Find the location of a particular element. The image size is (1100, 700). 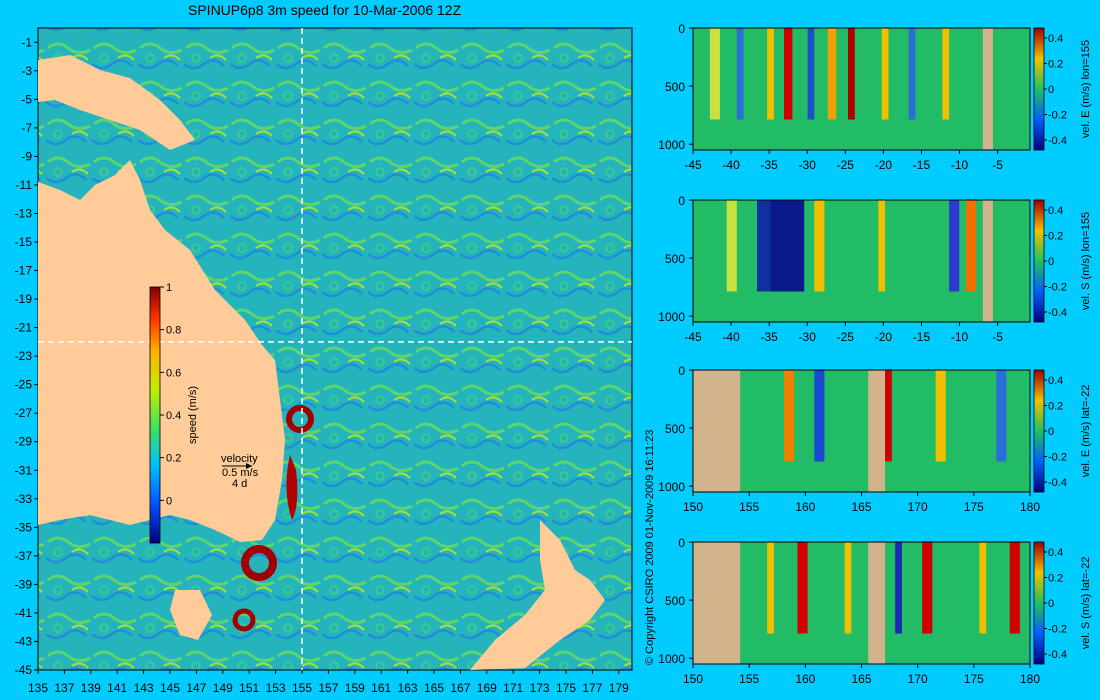

tasmania-land is located at coordinates (191, 615).